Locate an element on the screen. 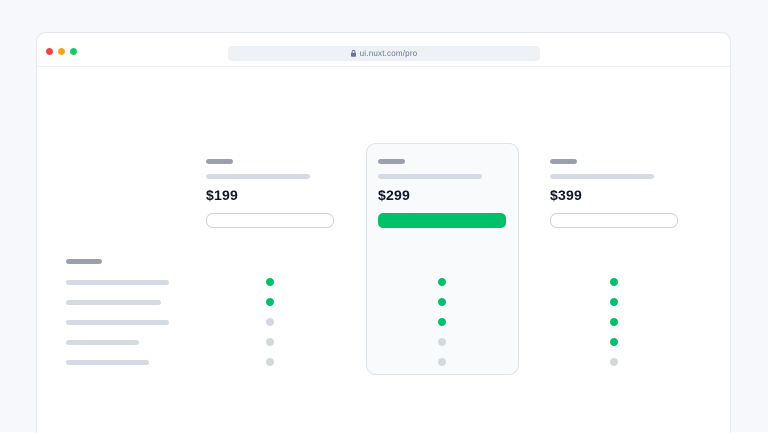 The width and height of the screenshot is (768, 433). close-window-button is located at coordinates (49, 51).